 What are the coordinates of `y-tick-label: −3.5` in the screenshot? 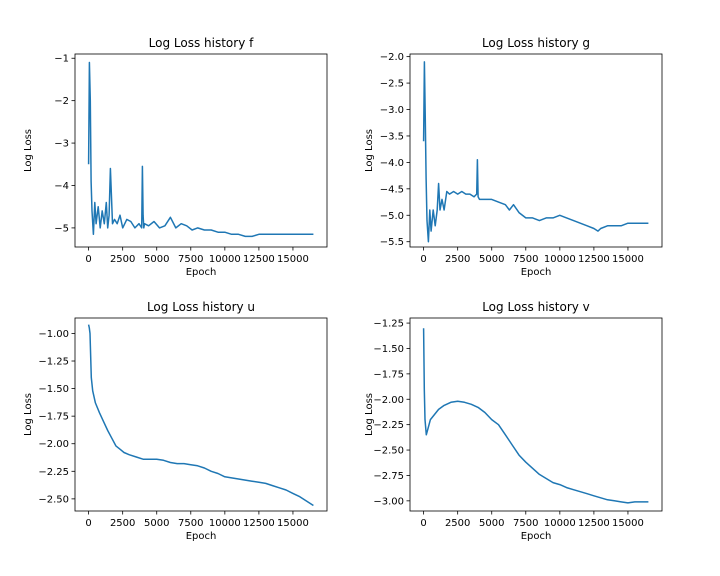 It's located at (392, 136).